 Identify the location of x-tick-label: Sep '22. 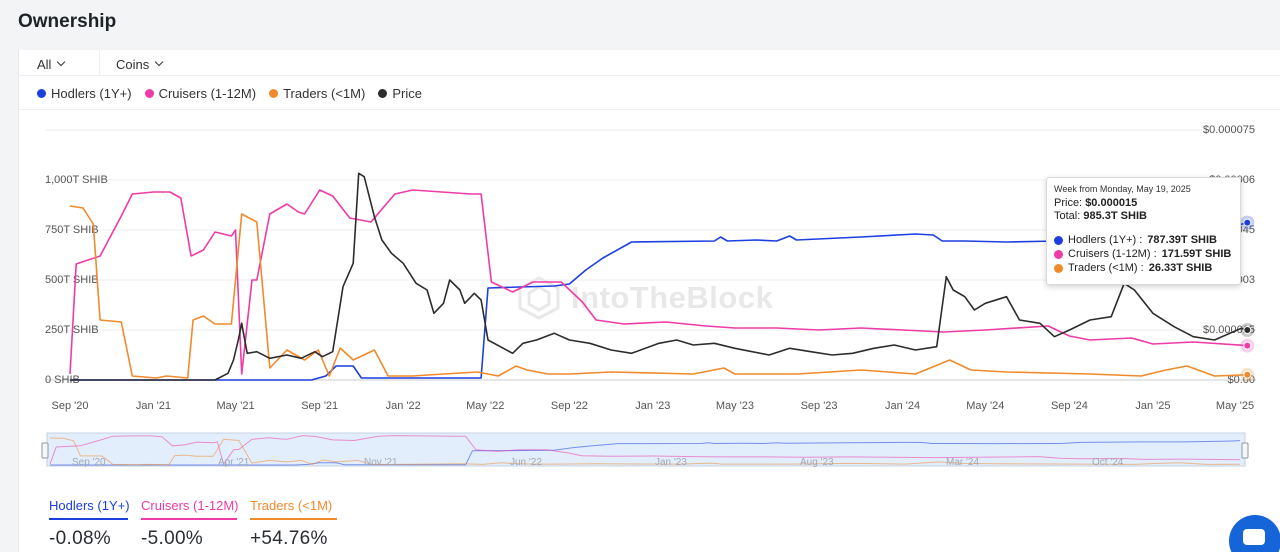
(569, 406).